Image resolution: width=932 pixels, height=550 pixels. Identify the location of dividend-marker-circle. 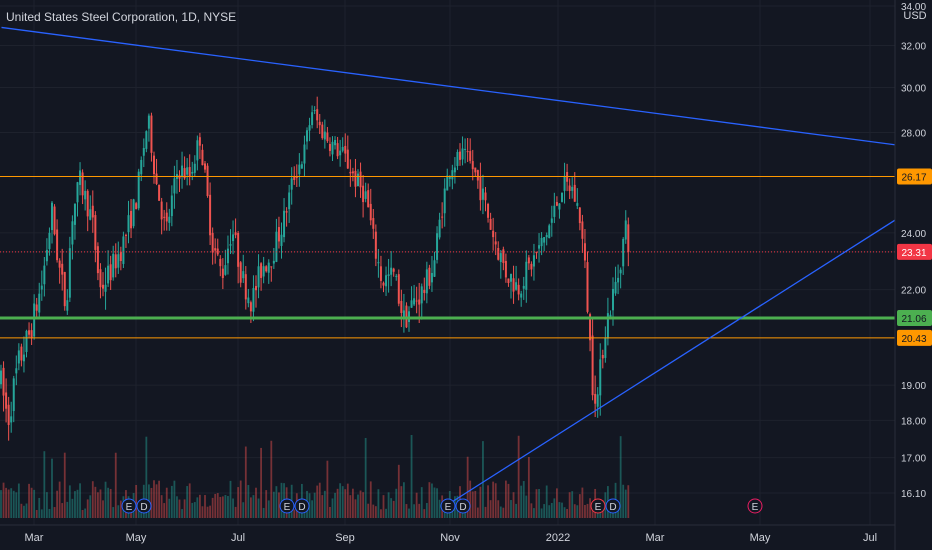
(613, 506).